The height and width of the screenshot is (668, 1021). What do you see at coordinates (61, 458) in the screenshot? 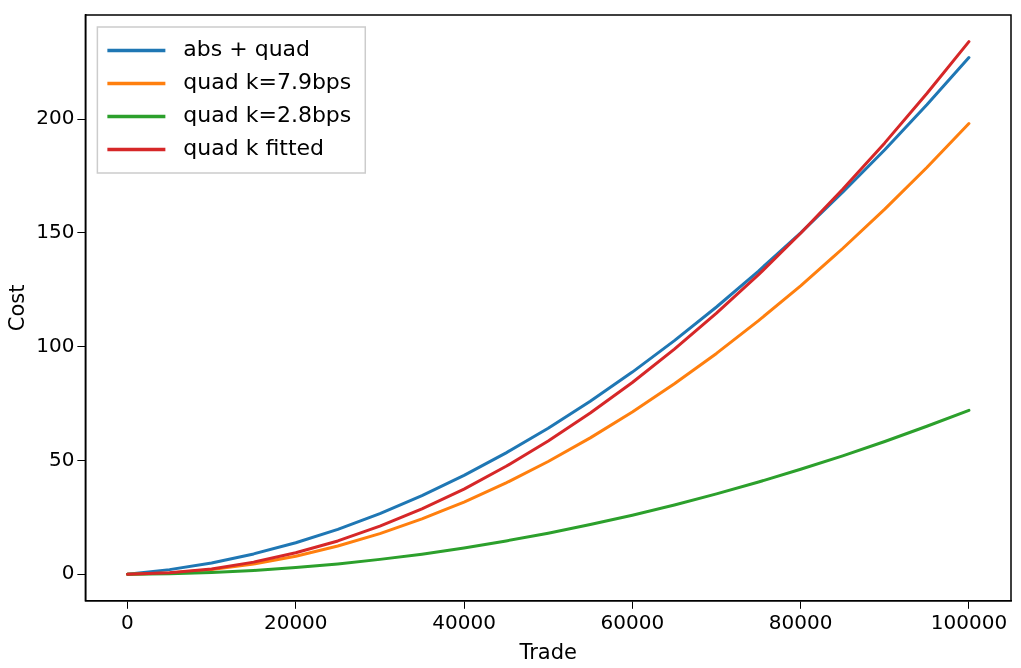
I see `y-tick-label: 50` at bounding box center [61, 458].